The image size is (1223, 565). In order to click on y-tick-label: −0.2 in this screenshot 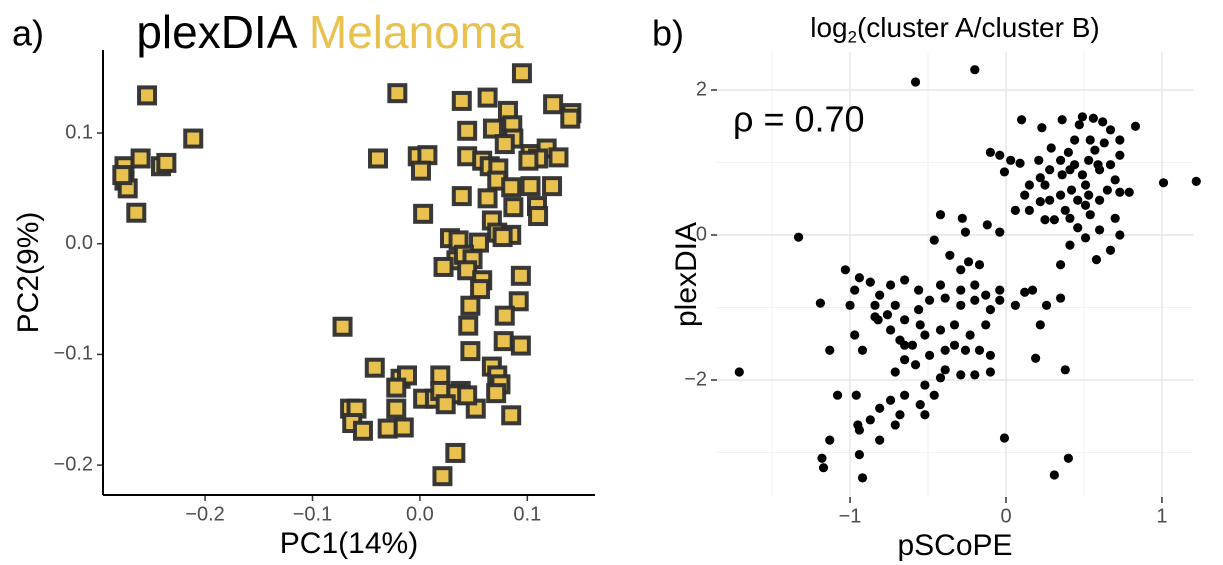, I will do `click(73, 464)`.